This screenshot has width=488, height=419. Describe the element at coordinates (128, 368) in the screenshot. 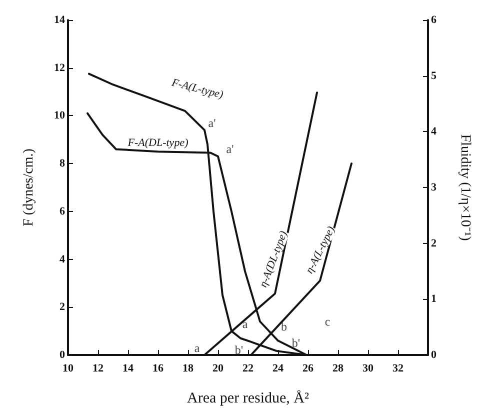

I see `x-tick-label: 14` at that location.